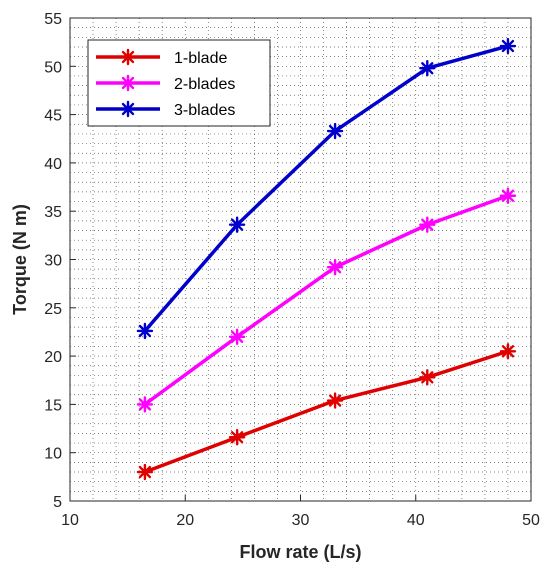 Image resolution: width=550 pixels, height=573 pixels. Describe the element at coordinates (165, 109) in the screenshot. I see `legend-item: 3-blades` at that location.